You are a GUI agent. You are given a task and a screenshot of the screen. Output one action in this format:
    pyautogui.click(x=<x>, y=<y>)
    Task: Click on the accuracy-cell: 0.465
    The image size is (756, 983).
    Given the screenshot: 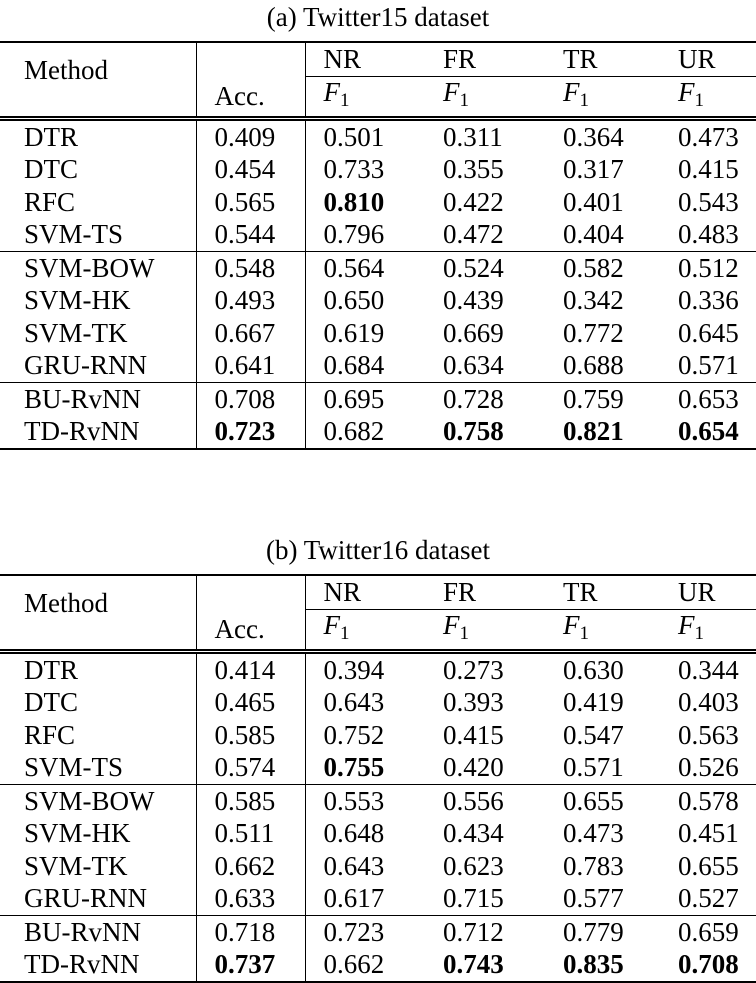 What is the action you would take?
    pyautogui.click(x=251, y=702)
    